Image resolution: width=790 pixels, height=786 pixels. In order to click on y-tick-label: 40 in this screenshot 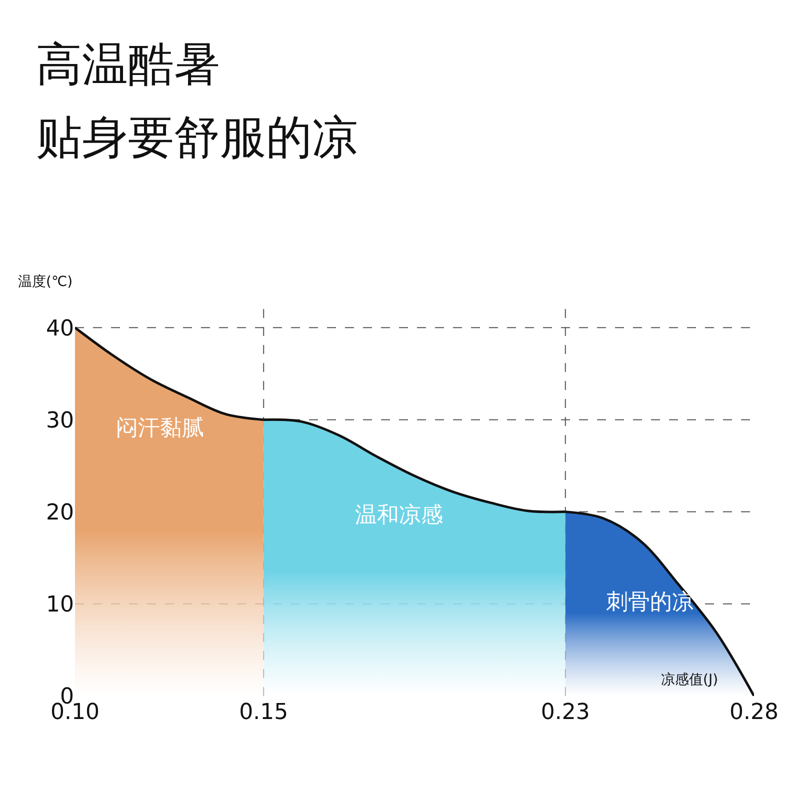, I will do `click(60, 329)`.